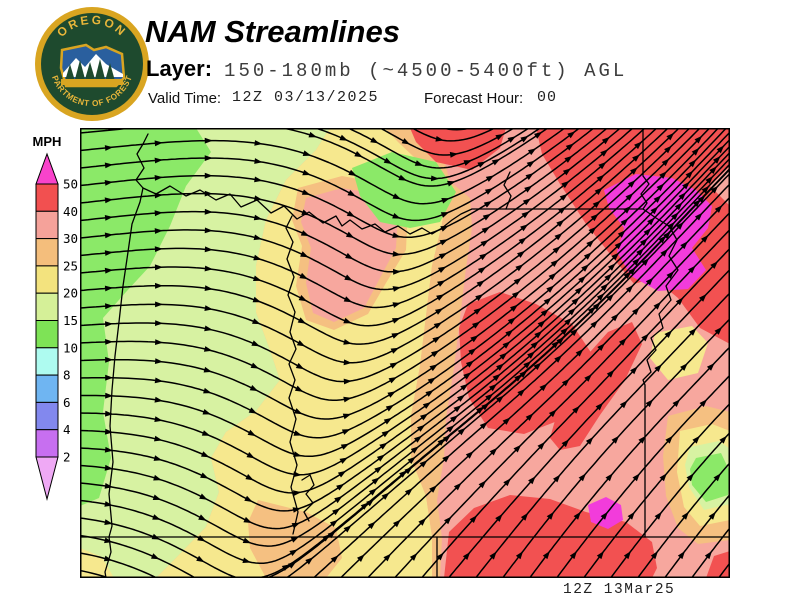  I want to click on layer-value: 150-180mb (~4500-5400ft) AGL, so click(426, 71).